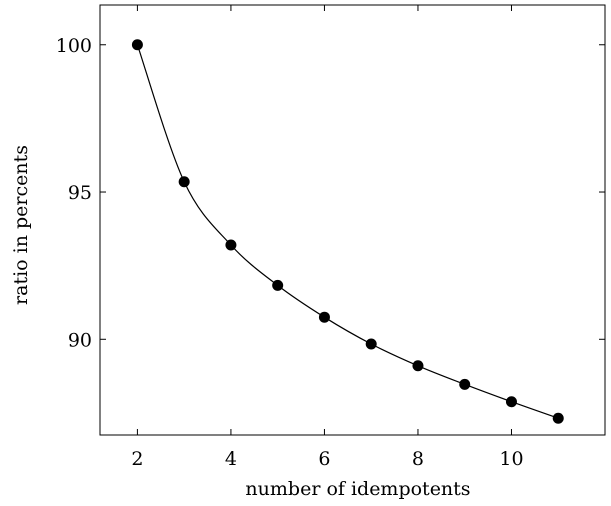 This screenshot has width=611, height=506. What do you see at coordinates (511, 459) in the screenshot?
I see `x-tick-label: 10` at bounding box center [511, 459].